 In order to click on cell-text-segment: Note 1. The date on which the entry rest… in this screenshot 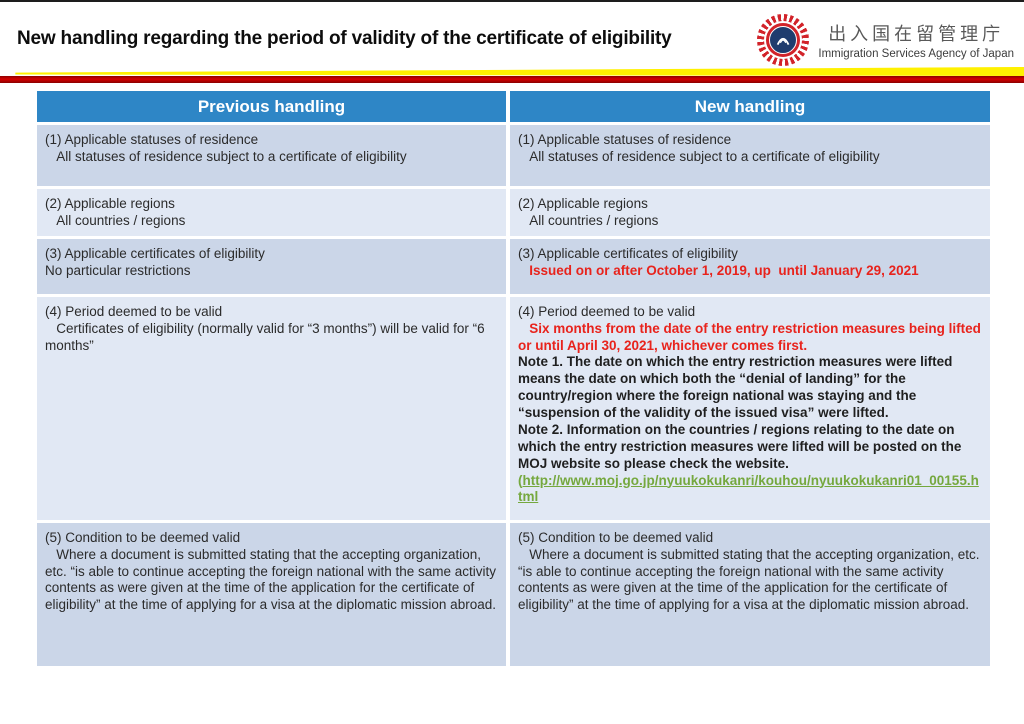, I will do `click(740, 412)`.